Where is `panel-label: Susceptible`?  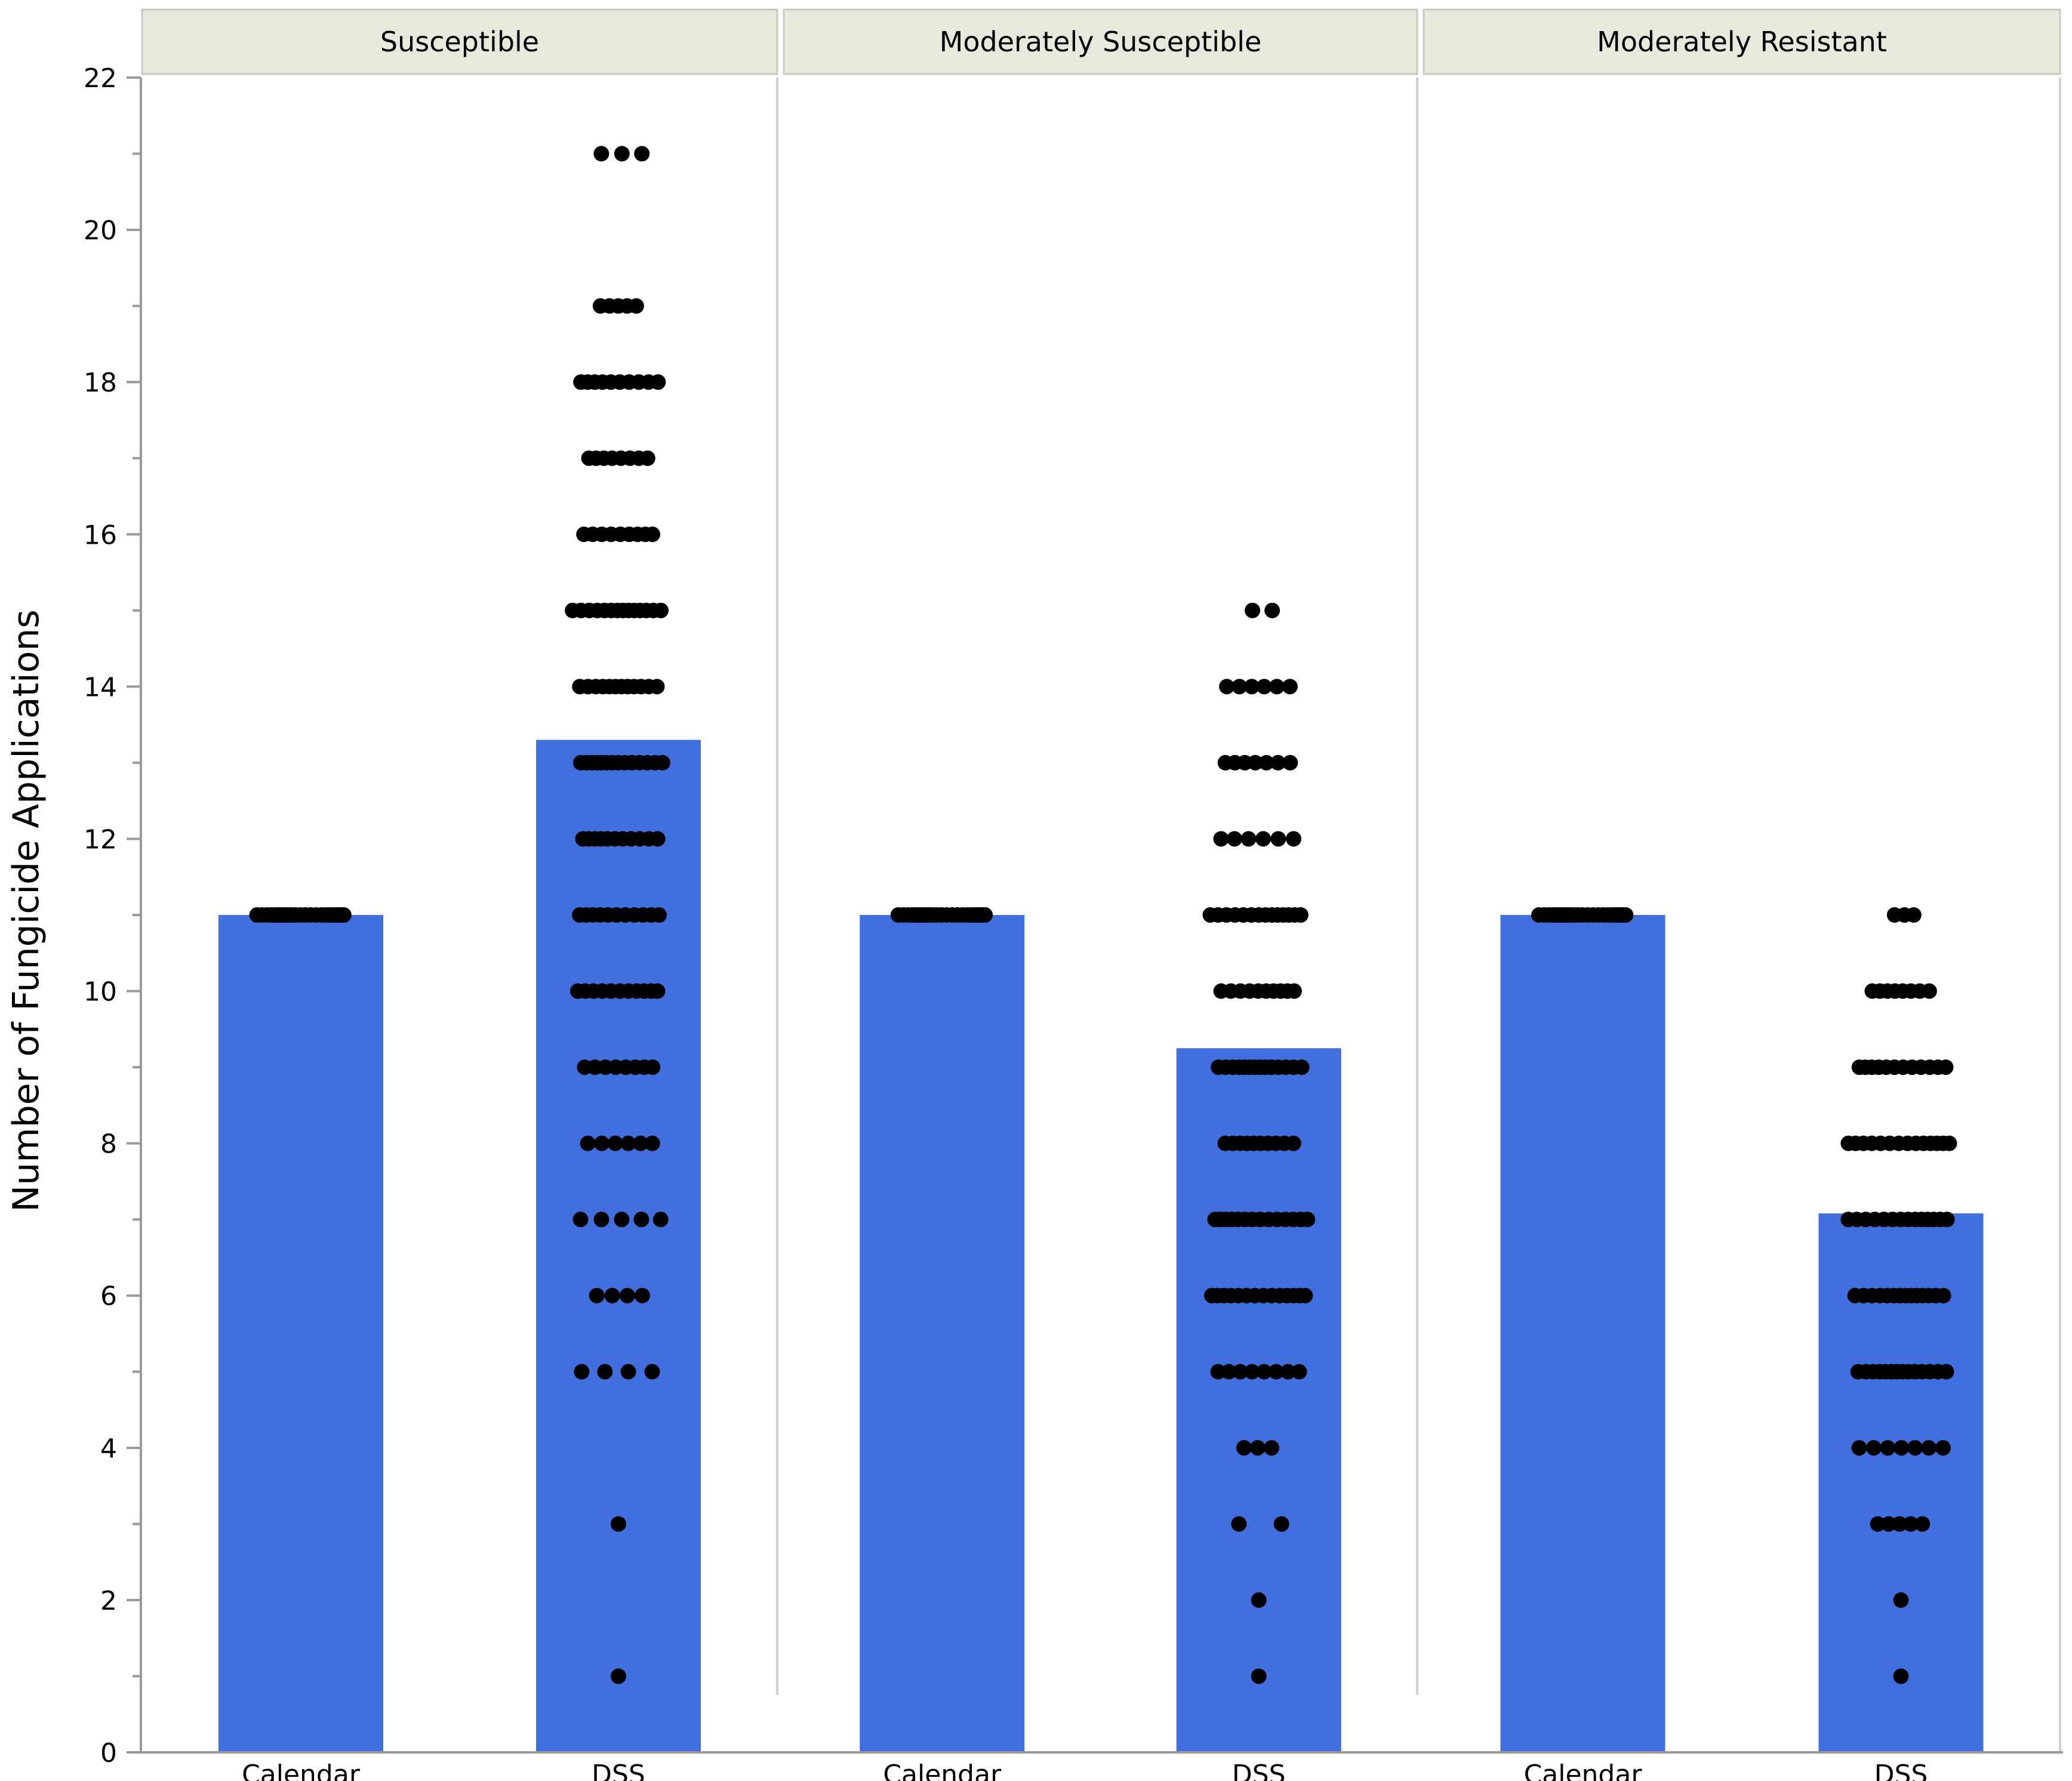
panel-label: Susceptible is located at coordinates (459, 42).